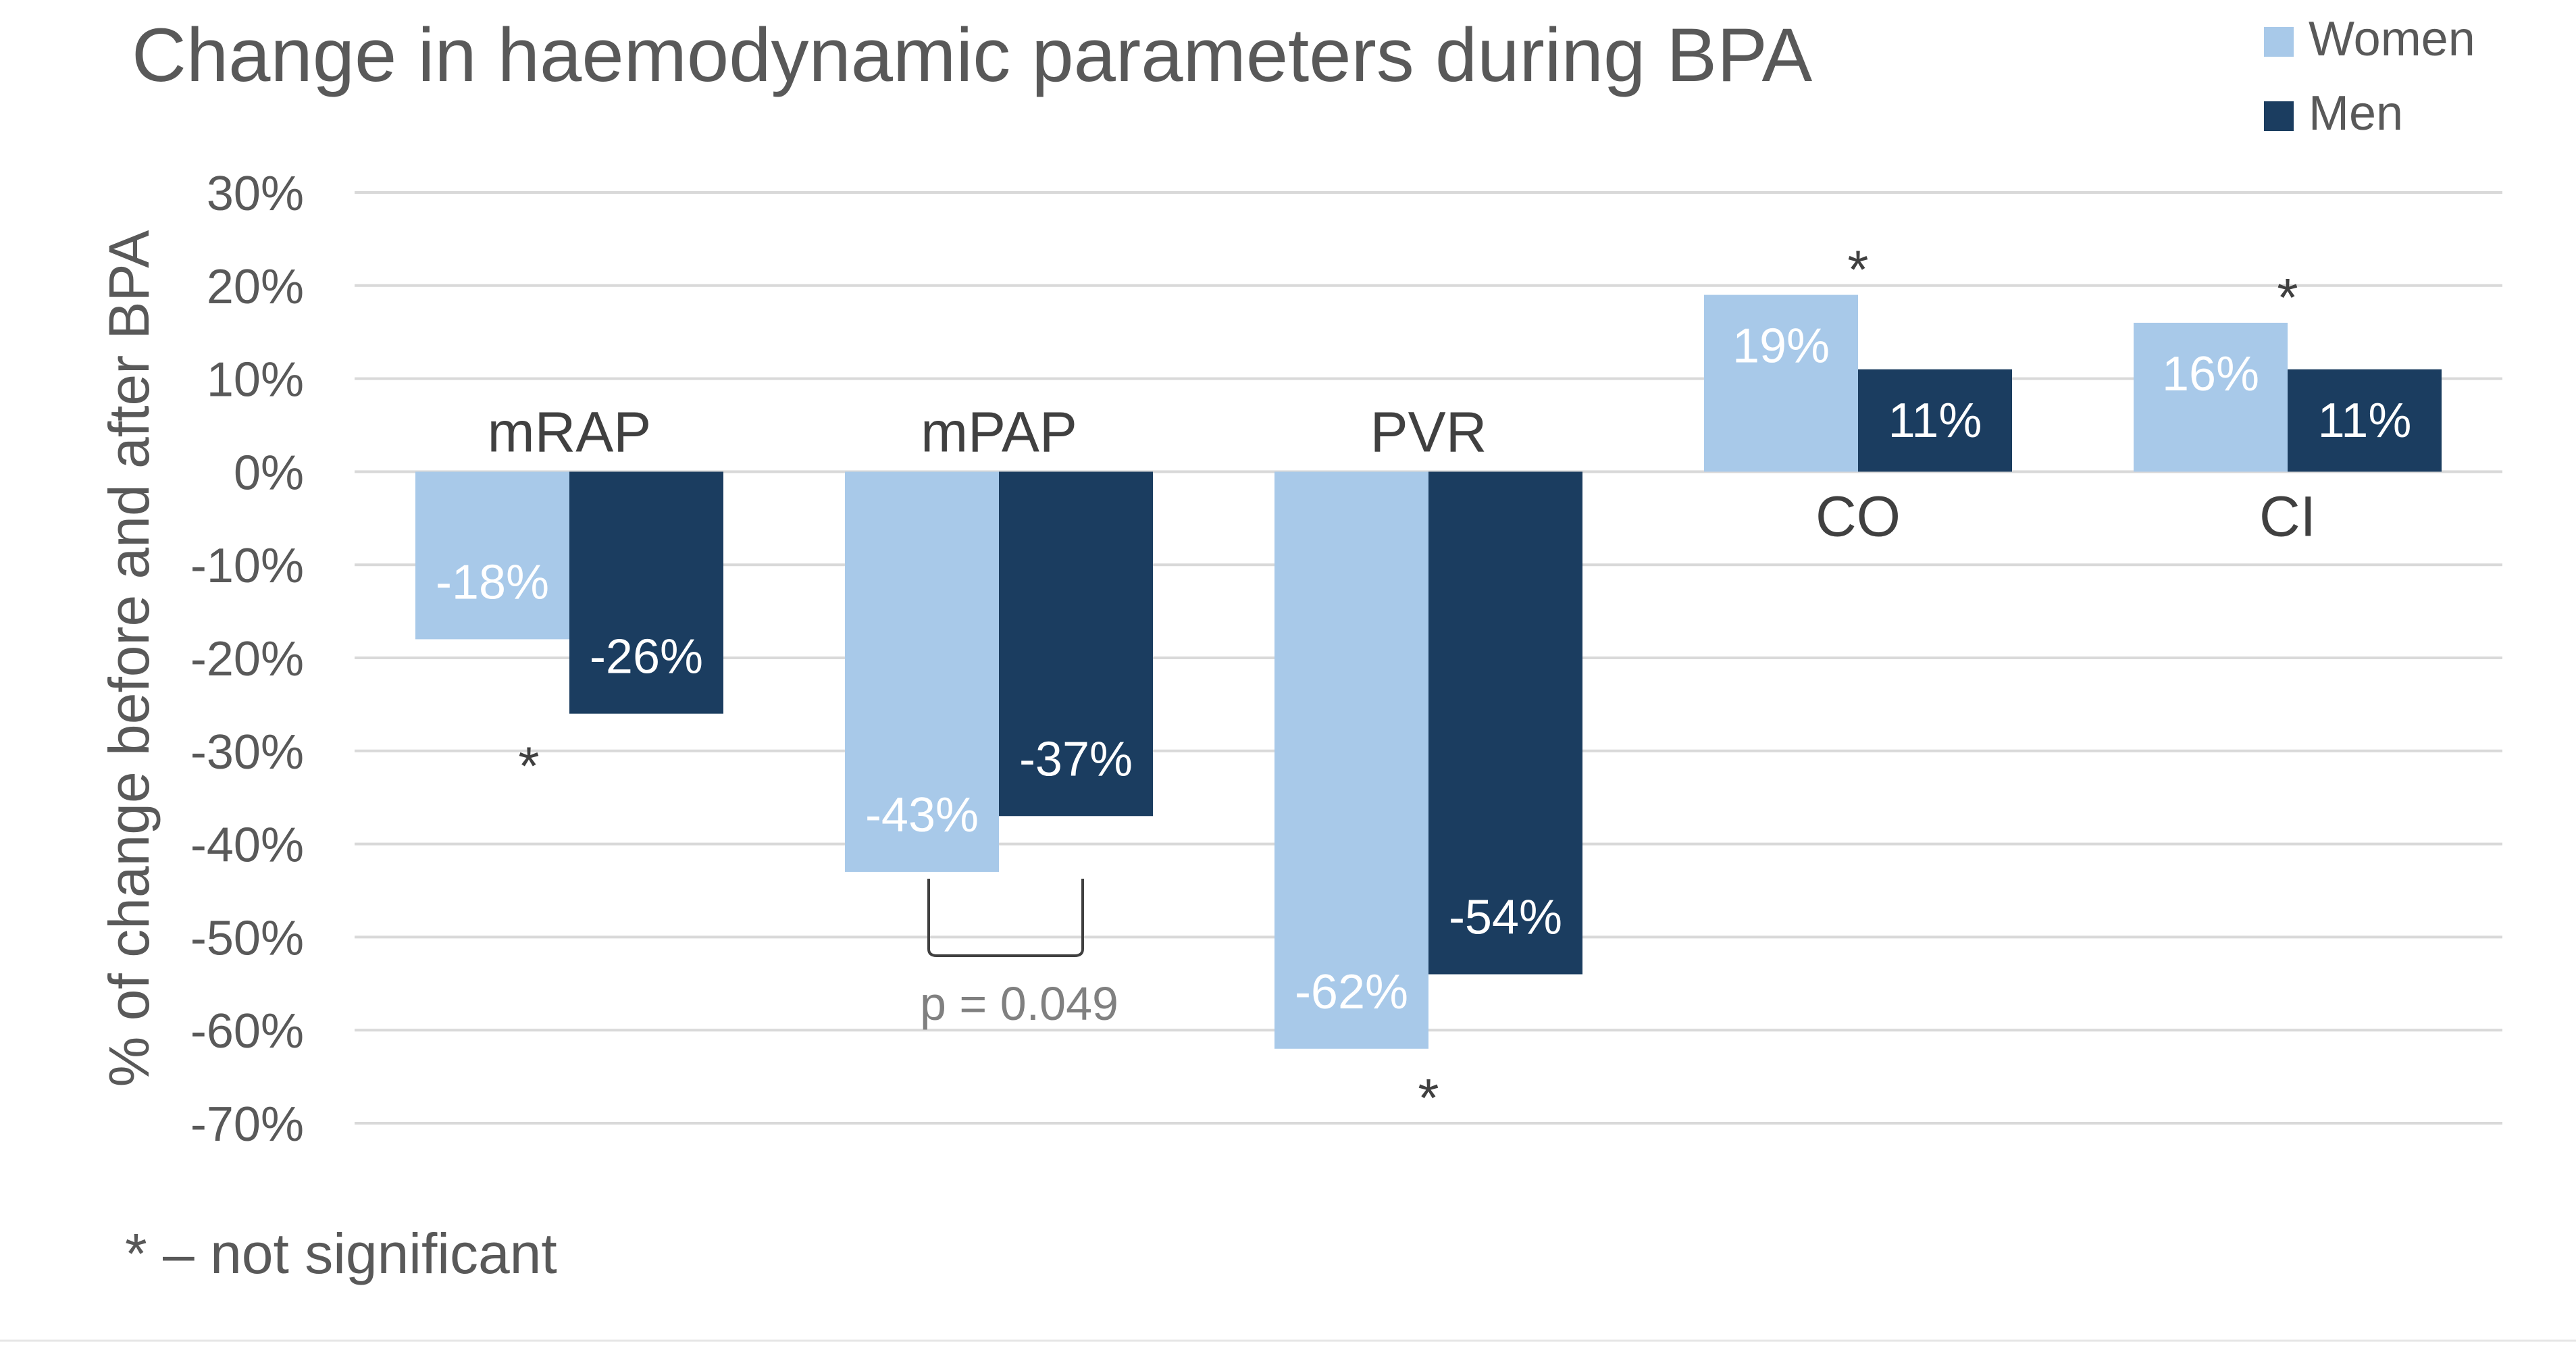  Describe the element at coordinates (493, 582) in the screenshot. I see `data-label: -18%` at that location.